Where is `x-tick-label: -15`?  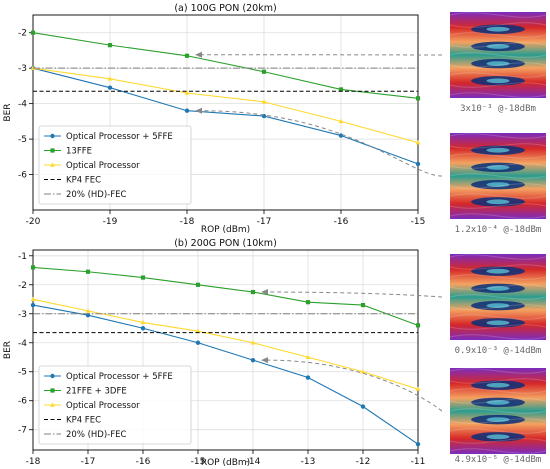 x-tick-label: -15 is located at coordinates (418, 222).